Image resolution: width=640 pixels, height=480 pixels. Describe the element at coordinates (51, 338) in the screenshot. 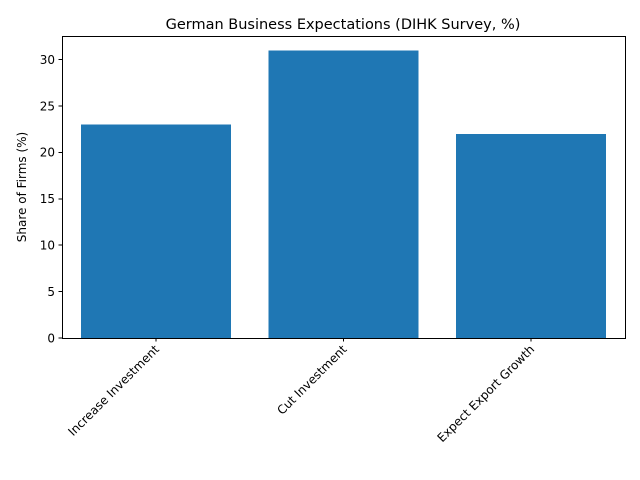

I see `y-tick-label: 0` at that location.